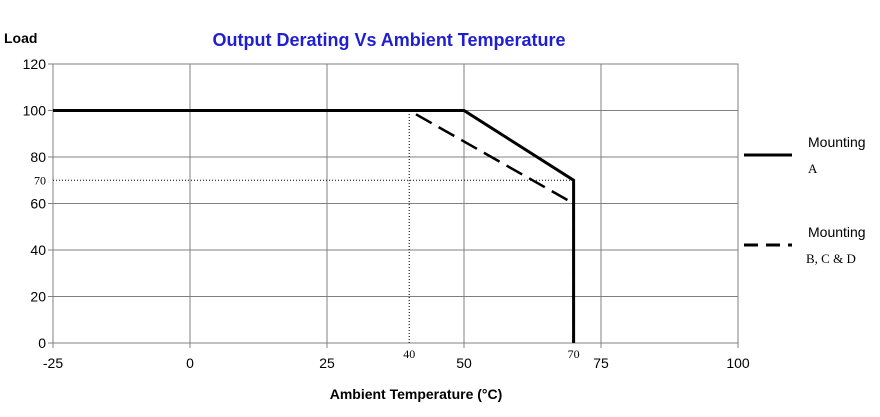 This screenshot has height=417, width=880. What do you see at coordinates (38, 297) in the screenshot?
I see `y-tick-label: 20` at bounding box center [38, 297].